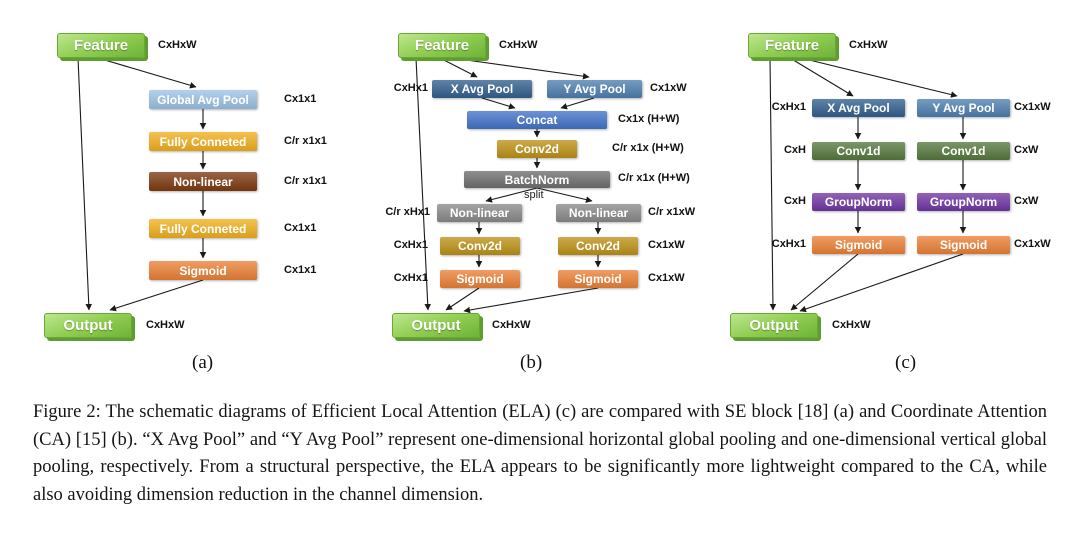 This screenshot has width=1080, height=547. Describe the element at coordinates (537, 120) in the screenshot. I see `concat-block: Concat` at that location.